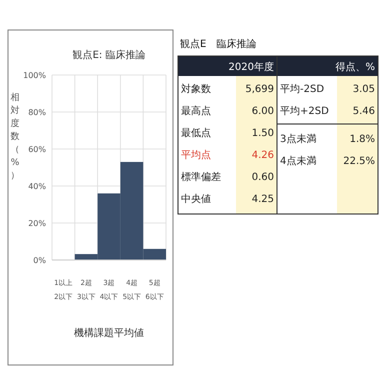  I want to click on y-tick-label: 0%, so click(39, 260).